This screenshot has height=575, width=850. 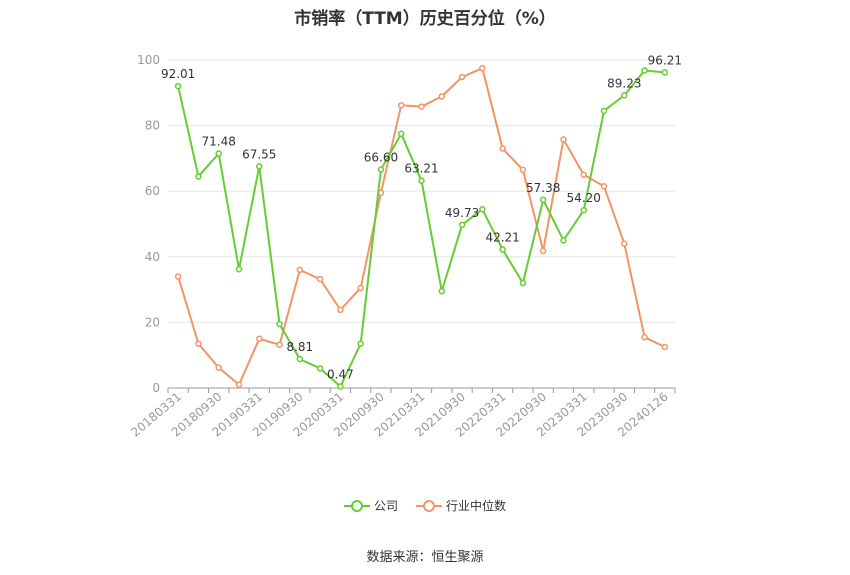 I want to click on data-label-company: 66.60, so click(x=381, y=158).